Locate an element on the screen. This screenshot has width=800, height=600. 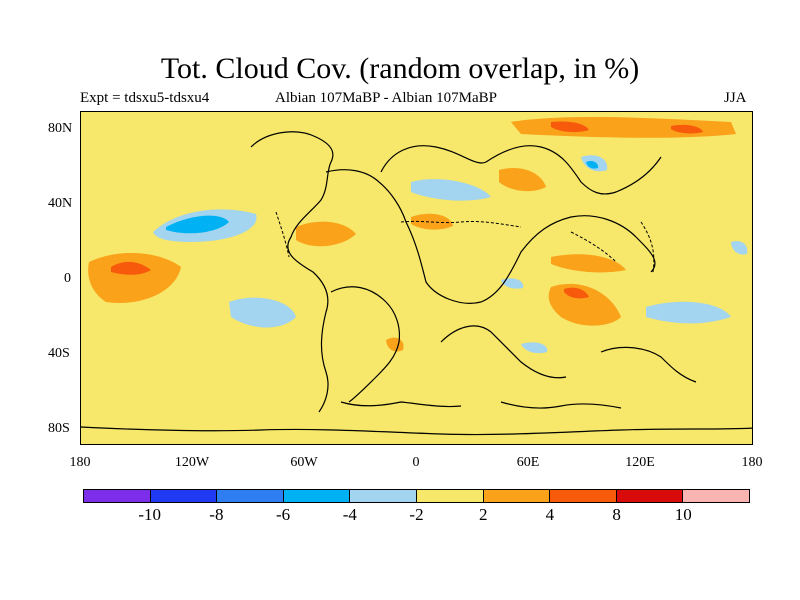
colorbar-label: 10 is located at coordinates (683, 514).